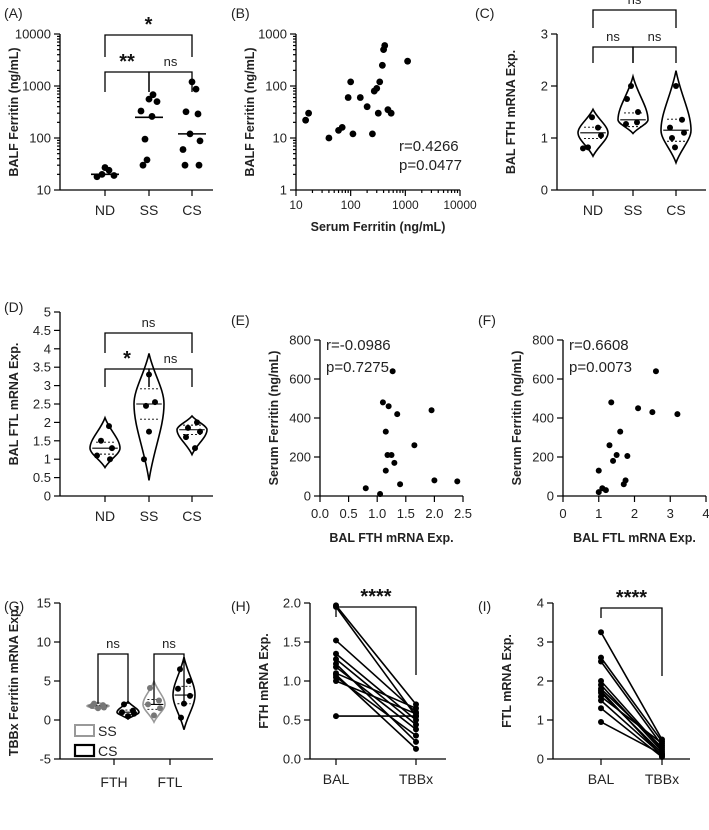 The image size is (709, 830). Describe the element at coordinates (584, 687) in the screenshot. I see `panel-i-chart: (I) 0 1 2 3 4 FTL mRNA Exp. BAL TBBx ****` at that location.